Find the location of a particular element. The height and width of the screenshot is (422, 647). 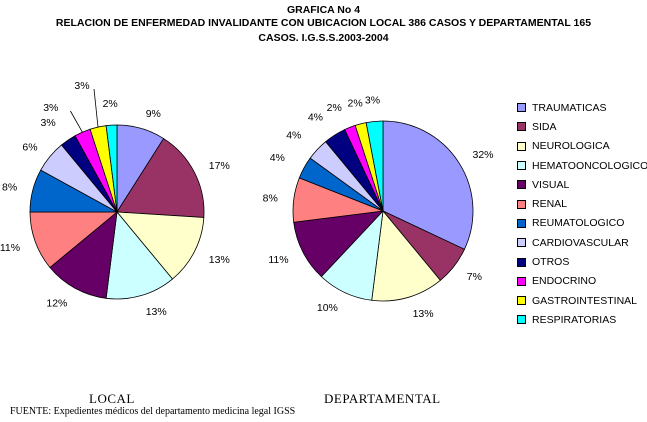

legend-label: OTROS is located at coordinates (551, 262).